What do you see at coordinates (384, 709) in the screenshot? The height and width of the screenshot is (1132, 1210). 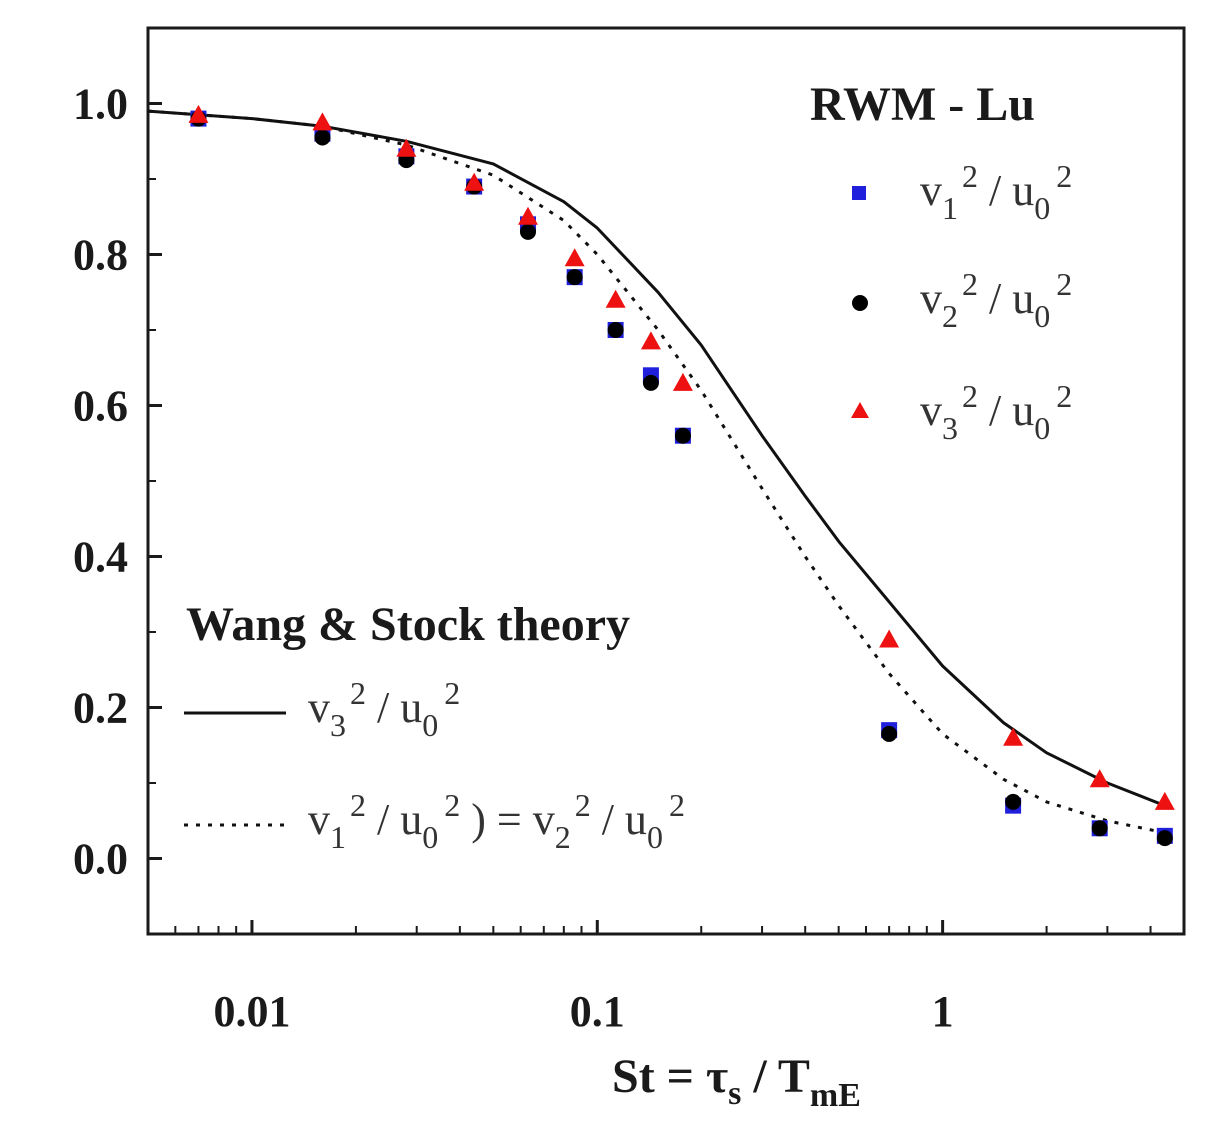 I see `theory-legend-solid-label: v32 / u02` at bounding box center [384, 709].